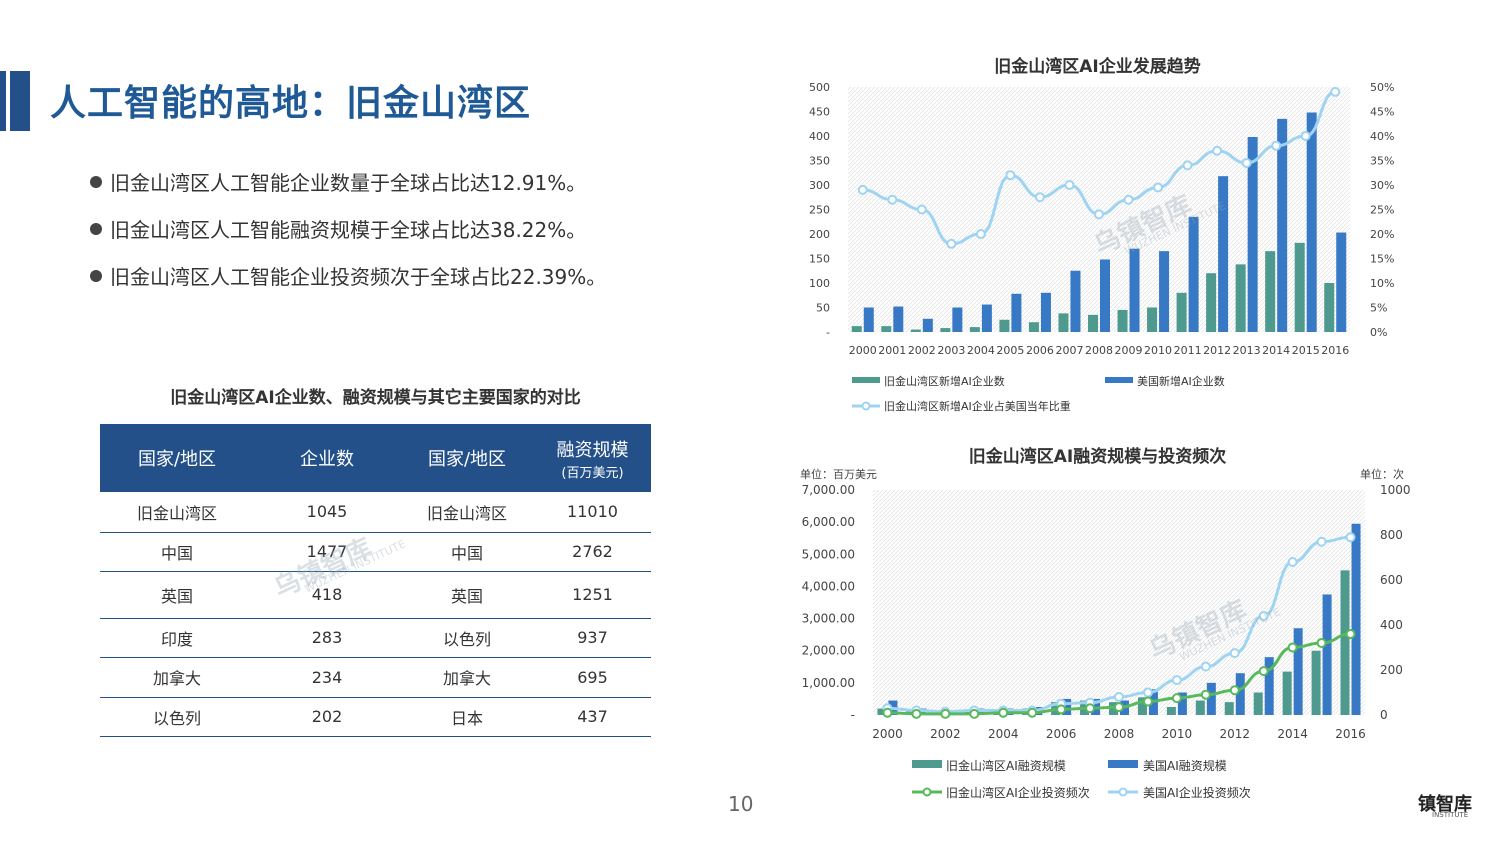  I want to click on legend-label: 美国新增AI企业数, so click(1181, 381).